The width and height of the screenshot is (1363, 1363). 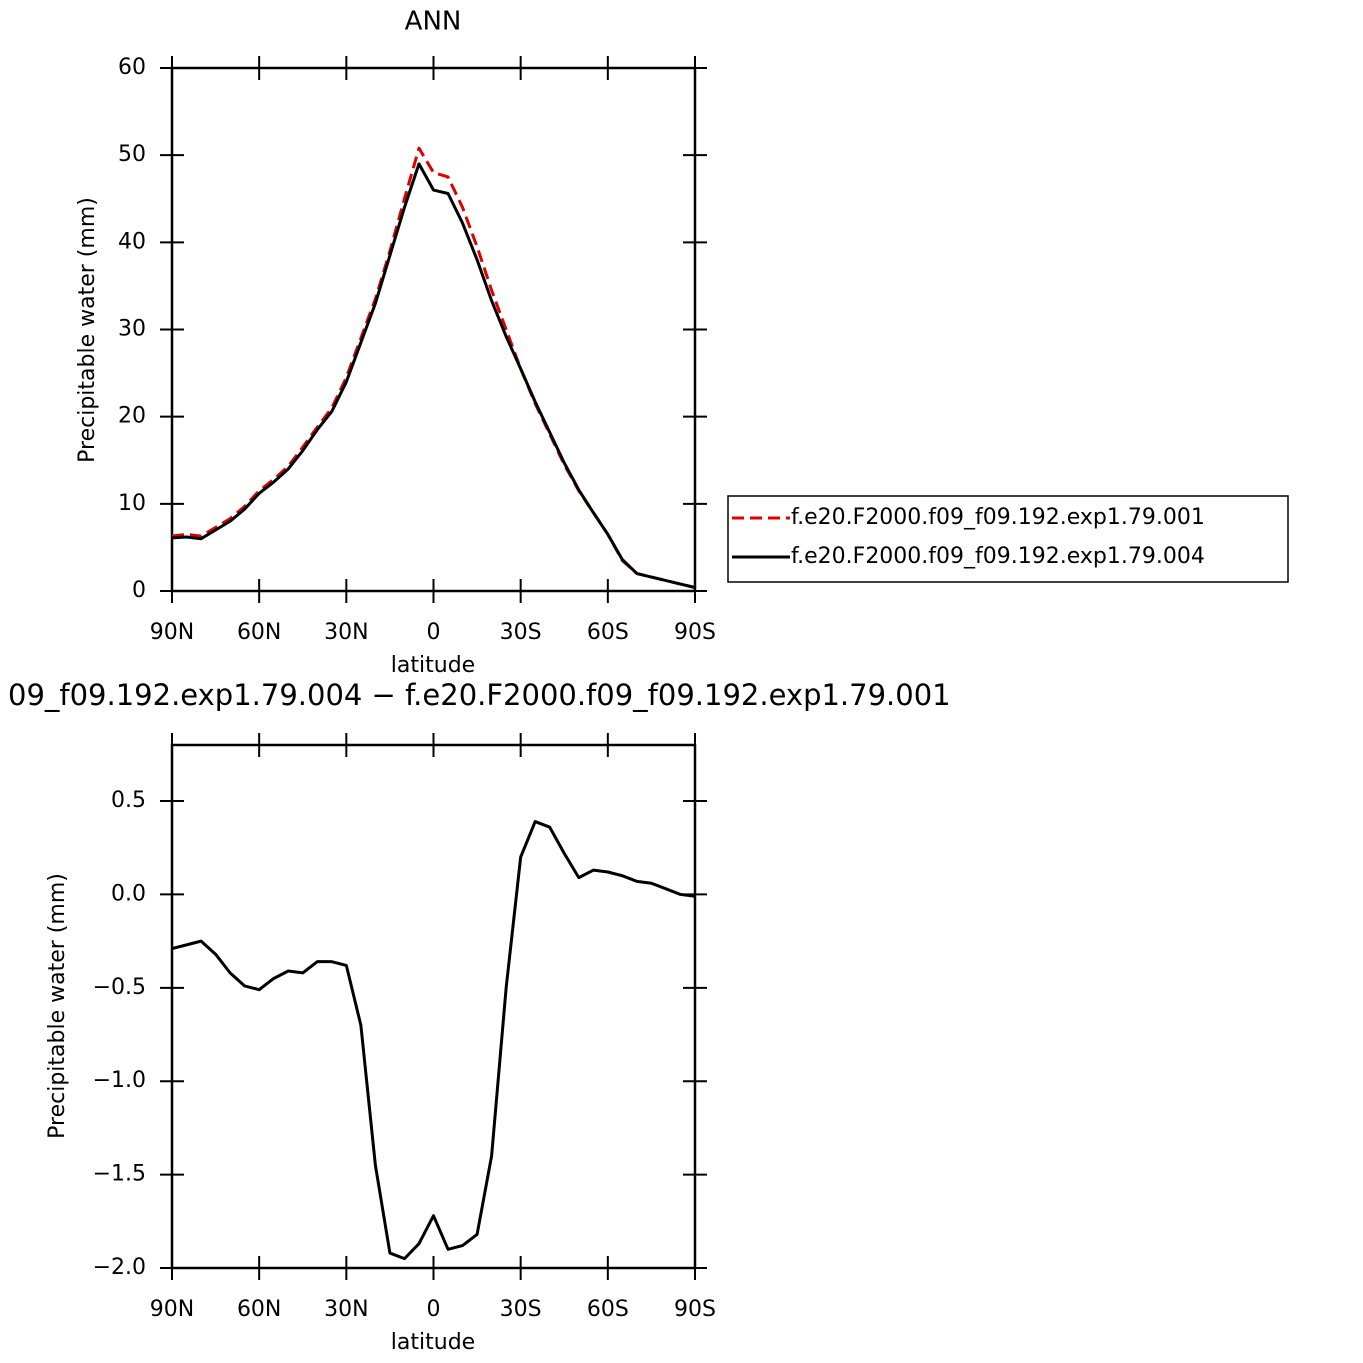 I want to click on y-tick-label: 0, so click(x=139, y=590).